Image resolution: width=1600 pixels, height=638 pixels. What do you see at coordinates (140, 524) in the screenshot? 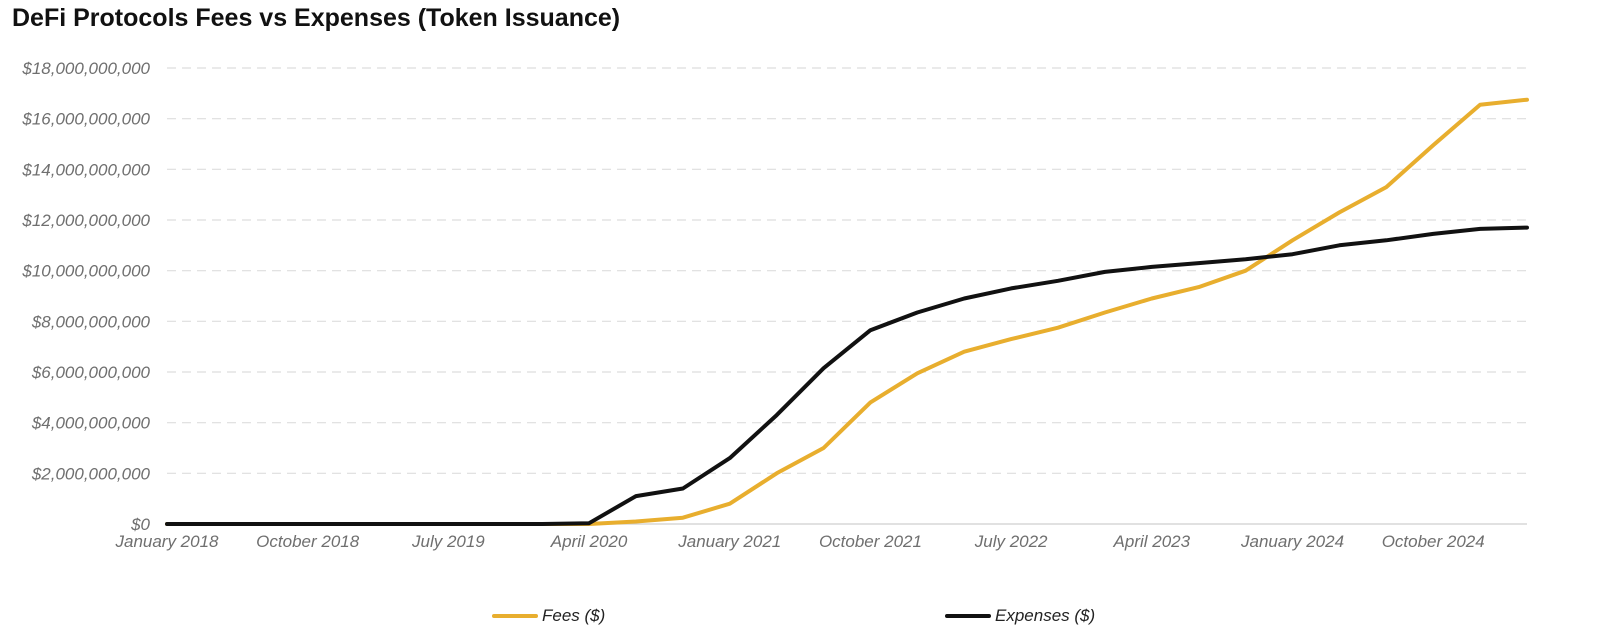
I see `y-tick-label: $0` at bounding box center [140, 524].